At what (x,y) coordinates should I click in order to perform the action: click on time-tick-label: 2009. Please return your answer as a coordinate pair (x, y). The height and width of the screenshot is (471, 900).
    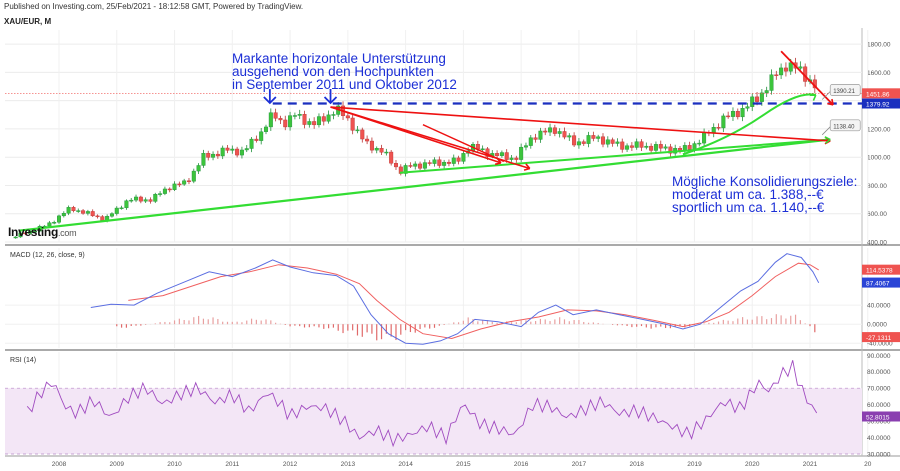
    Looking at the image, I should click on (117, 464).